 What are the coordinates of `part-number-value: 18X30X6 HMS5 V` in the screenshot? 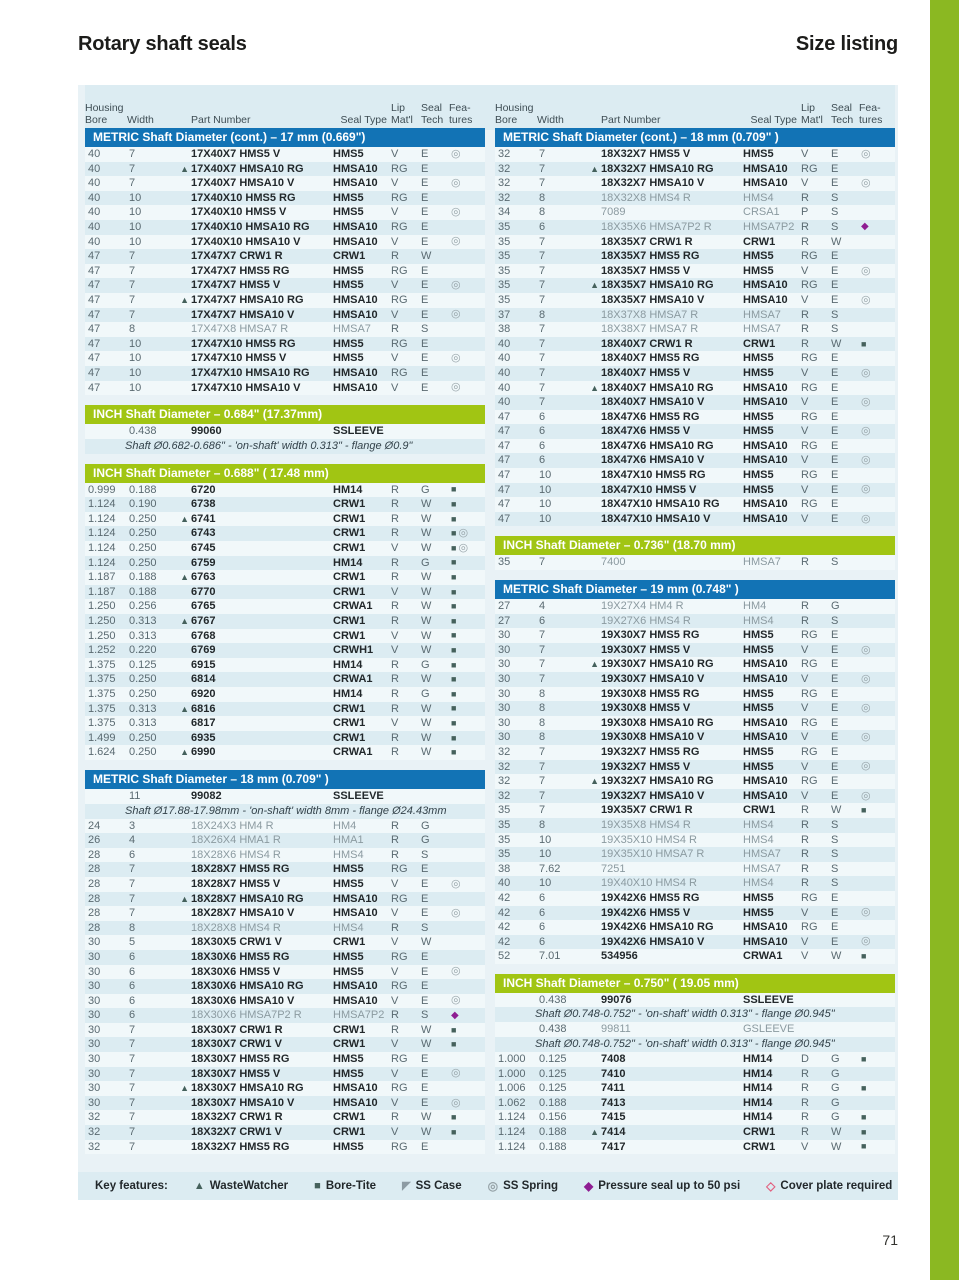 It's located at (236, 971).